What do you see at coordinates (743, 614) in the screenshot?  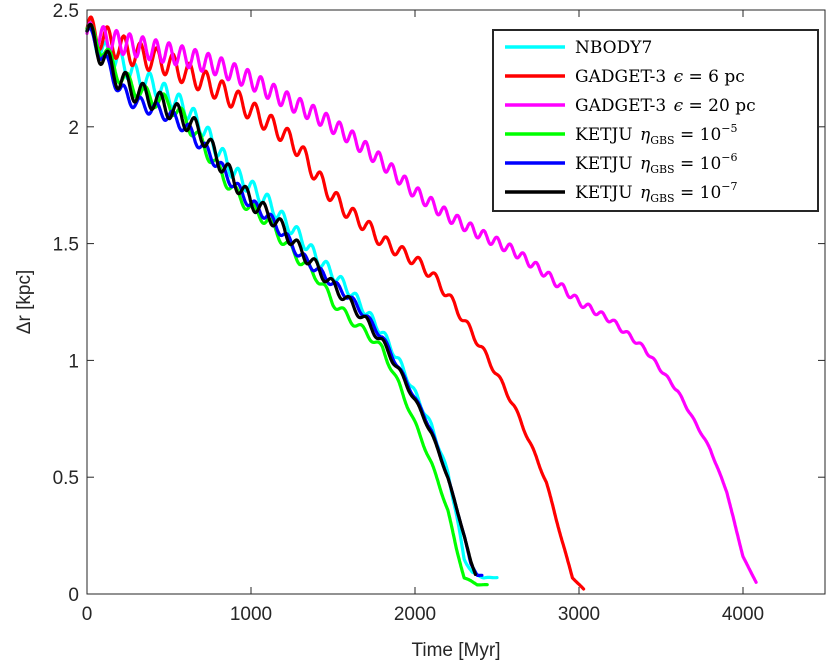 I see `x-tick-label: 4000` at bounding box center [743, 614].